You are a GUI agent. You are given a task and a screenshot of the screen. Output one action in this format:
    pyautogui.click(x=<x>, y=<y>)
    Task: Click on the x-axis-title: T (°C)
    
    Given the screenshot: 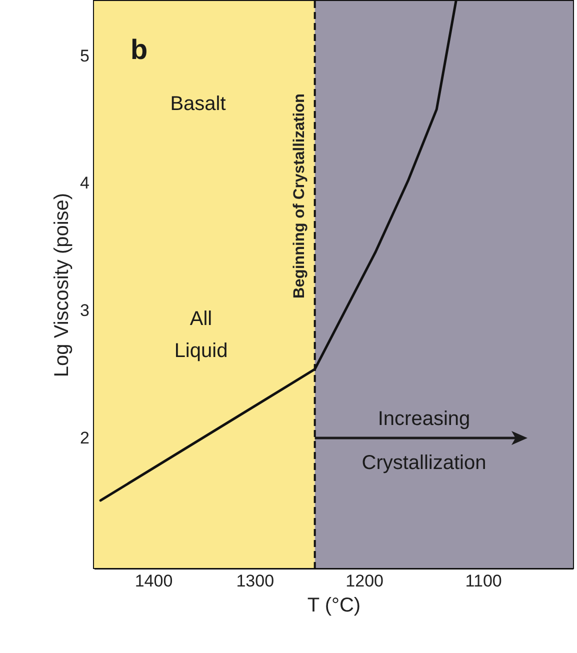 What is the action you would take?
    pyautogui.click(x=334, y=605)
    